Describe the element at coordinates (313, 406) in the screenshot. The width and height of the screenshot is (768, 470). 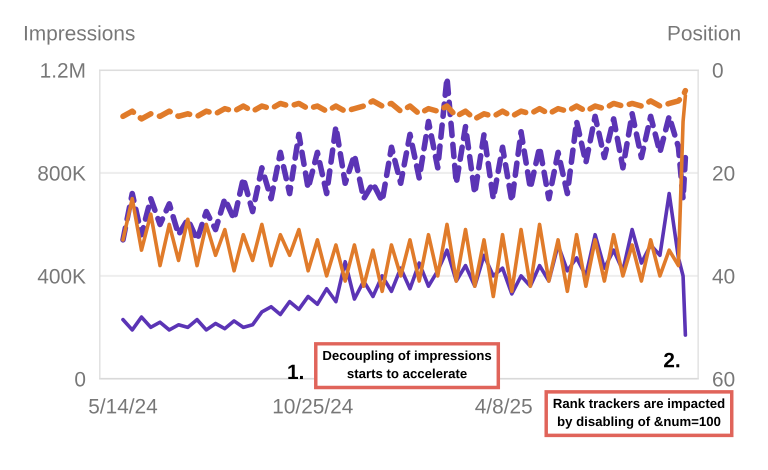
I see `x-tick-label: 10/25/24` at that location.